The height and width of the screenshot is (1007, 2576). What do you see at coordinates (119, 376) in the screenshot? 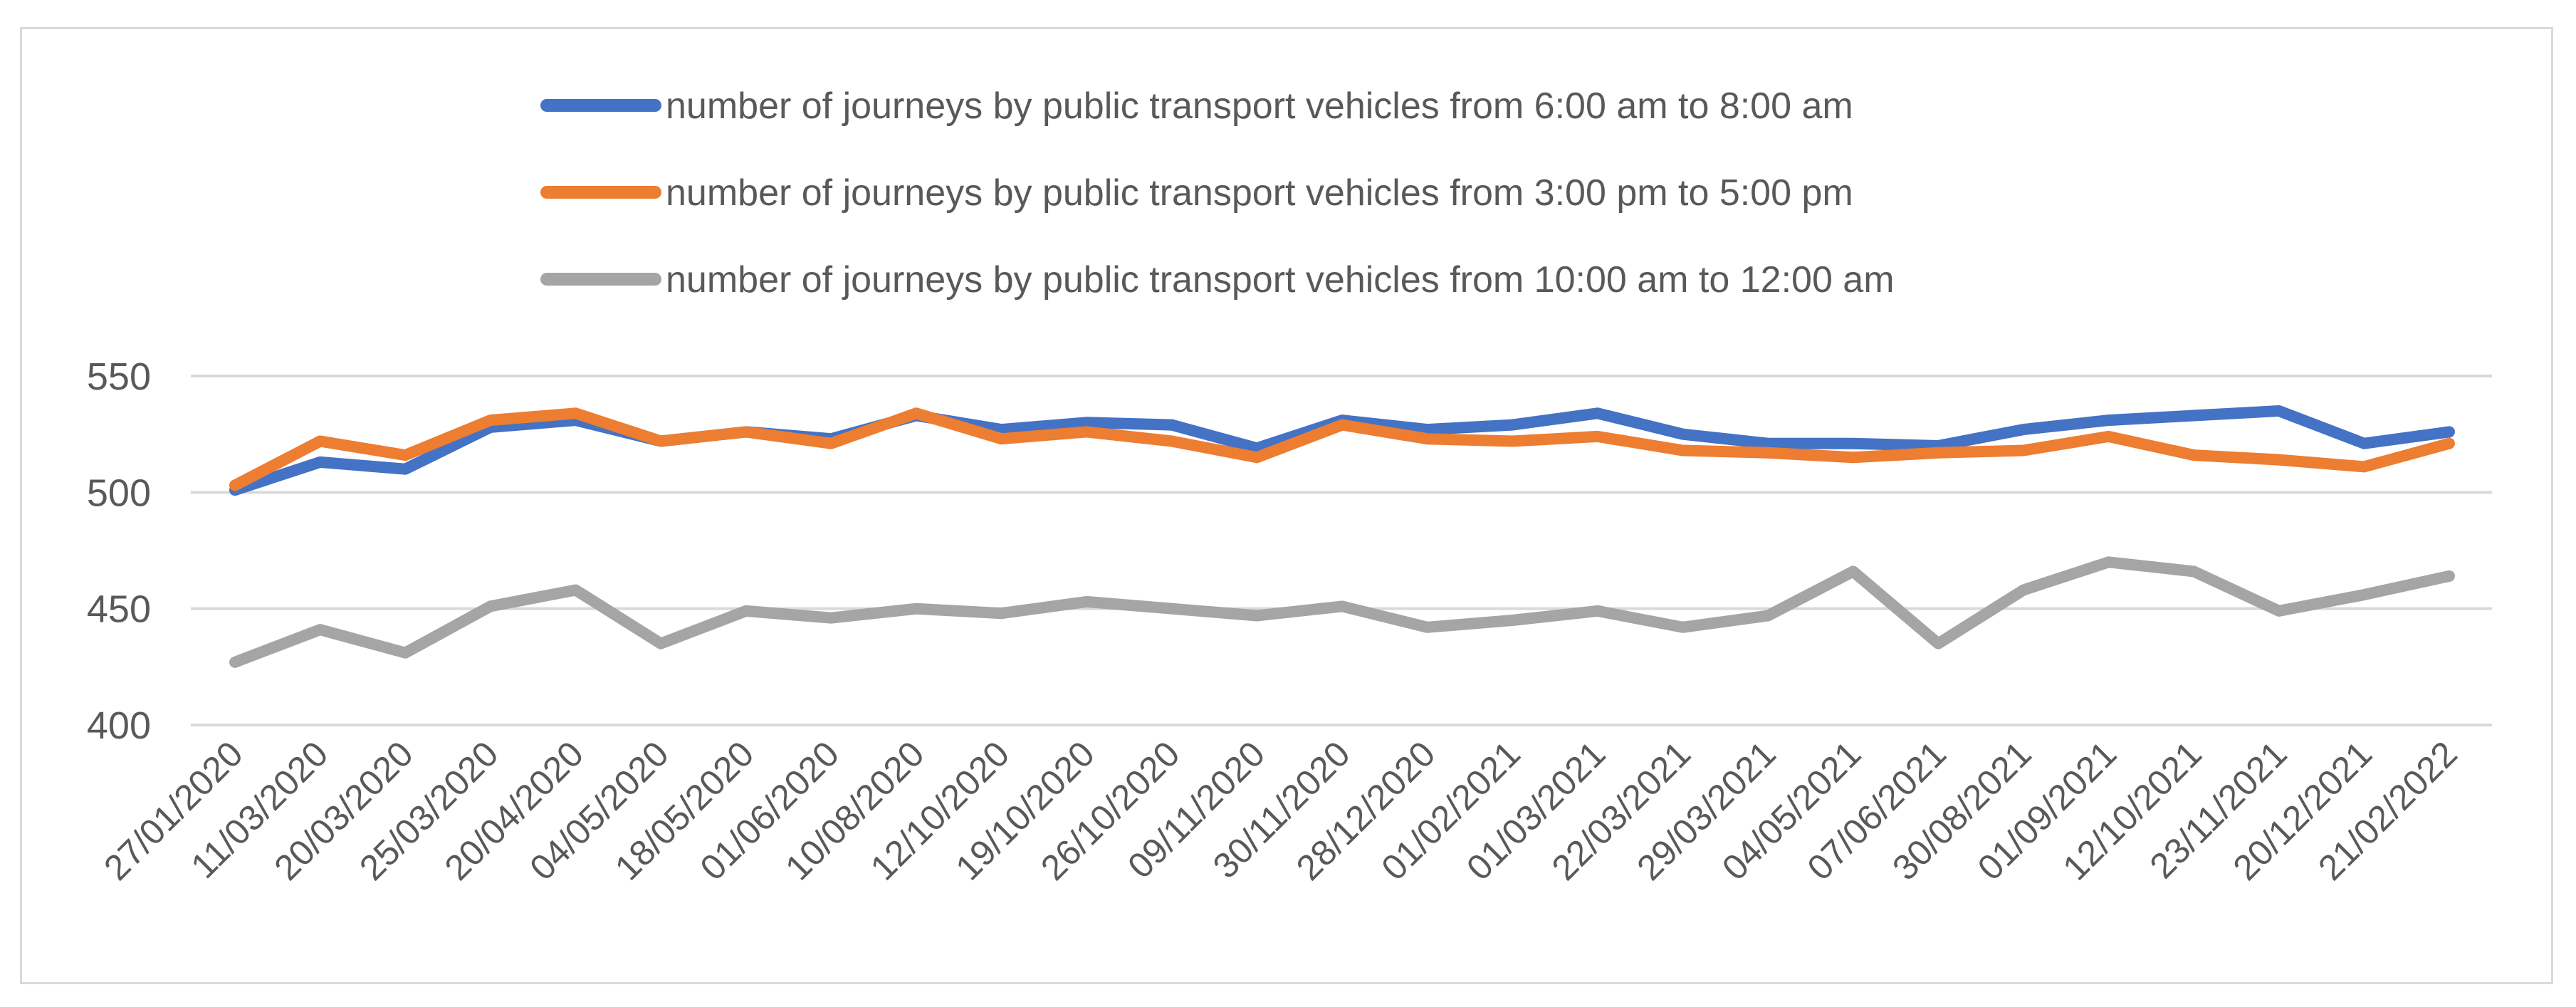
I see `y-tick-label: 550` at bounding box center [119, 376].